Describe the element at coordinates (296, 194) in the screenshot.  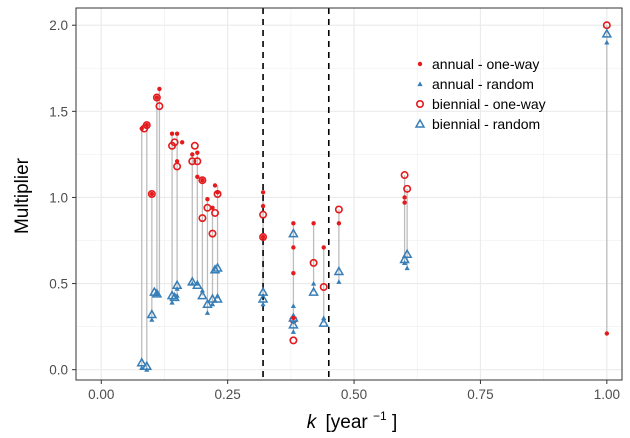
I see `vline-layer` at that location.